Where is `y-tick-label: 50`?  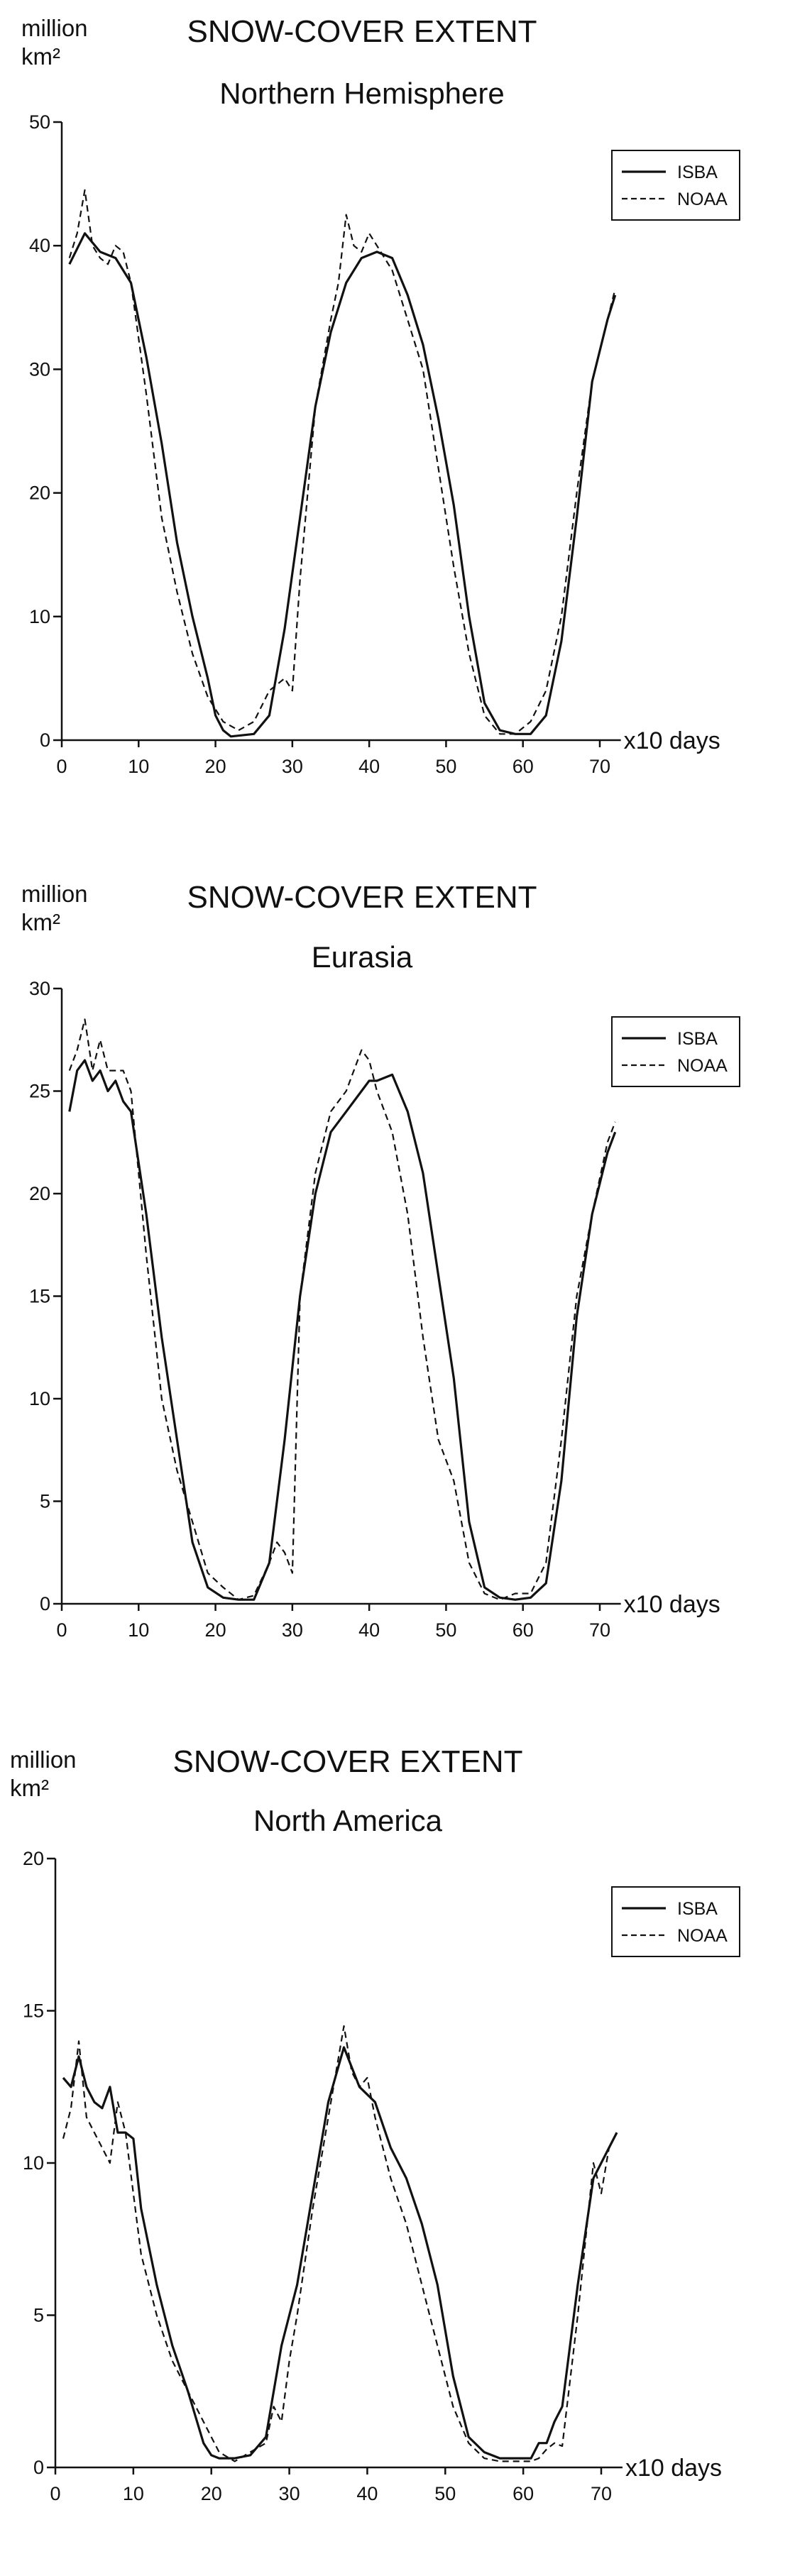 y-tick-label: 50 is located at coordinates (39, 122).